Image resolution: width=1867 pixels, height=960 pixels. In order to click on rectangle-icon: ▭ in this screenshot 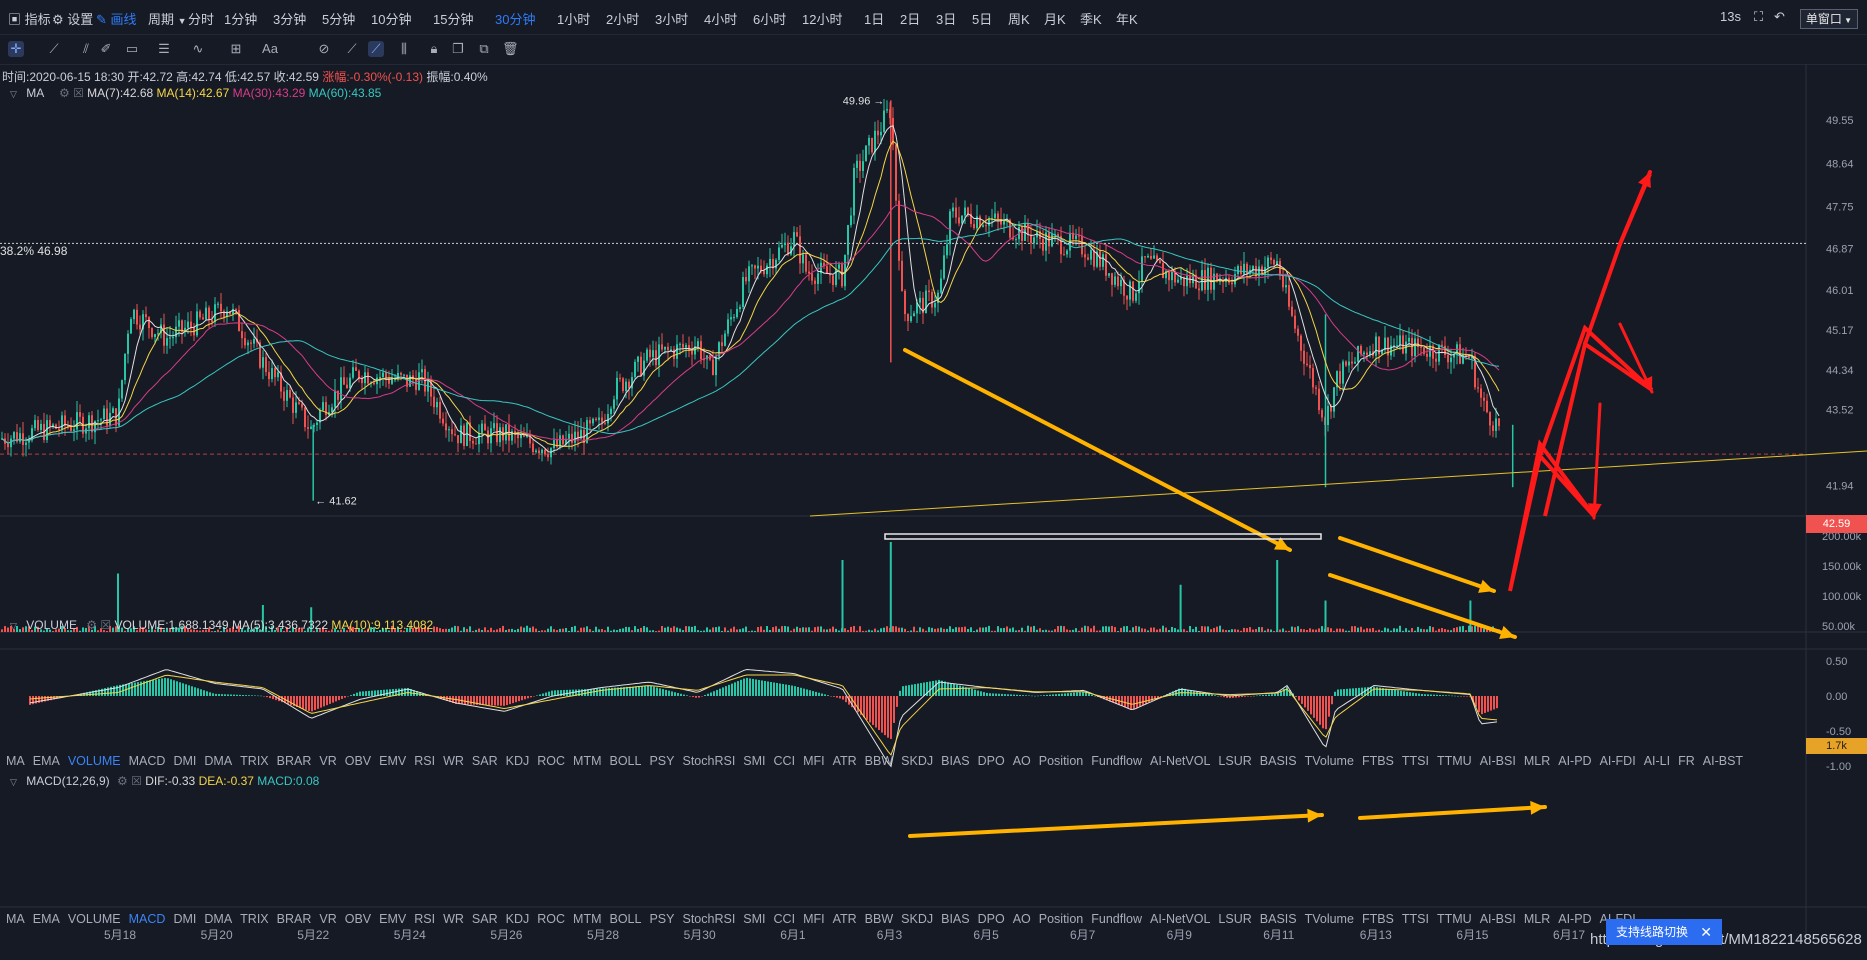, I will do `click(132, 48)`.